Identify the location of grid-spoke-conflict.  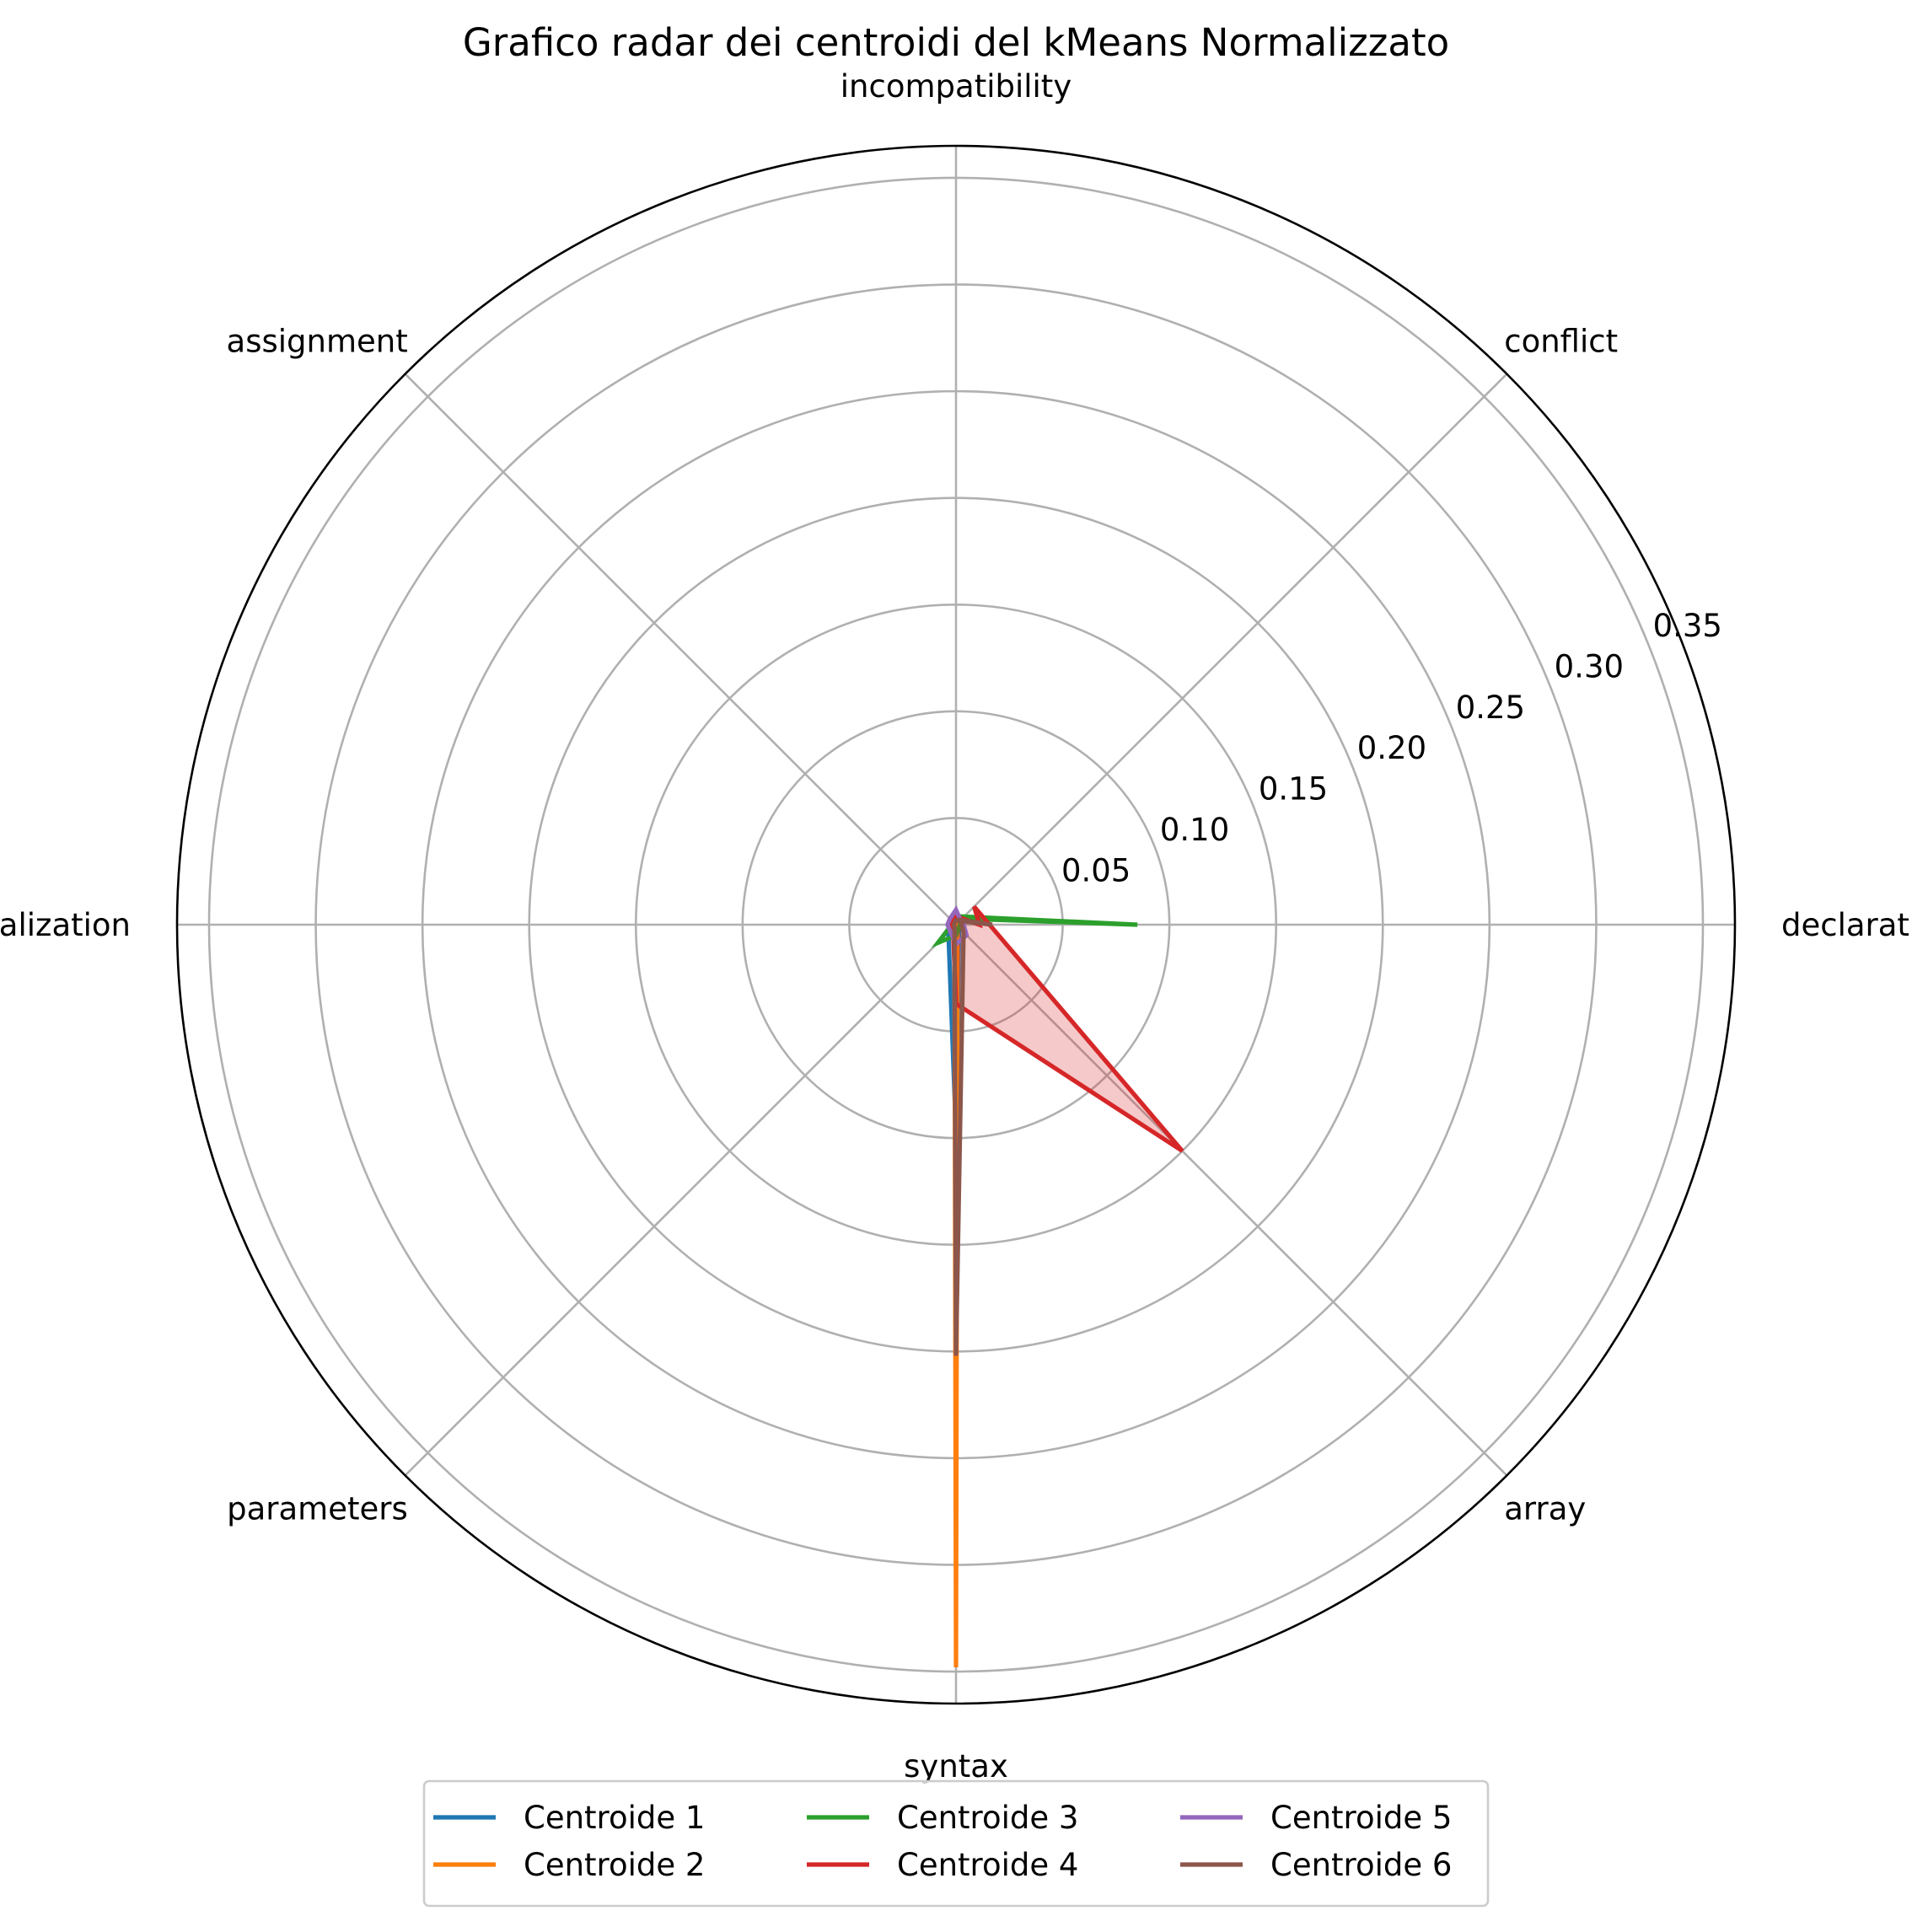
(1231, 649).